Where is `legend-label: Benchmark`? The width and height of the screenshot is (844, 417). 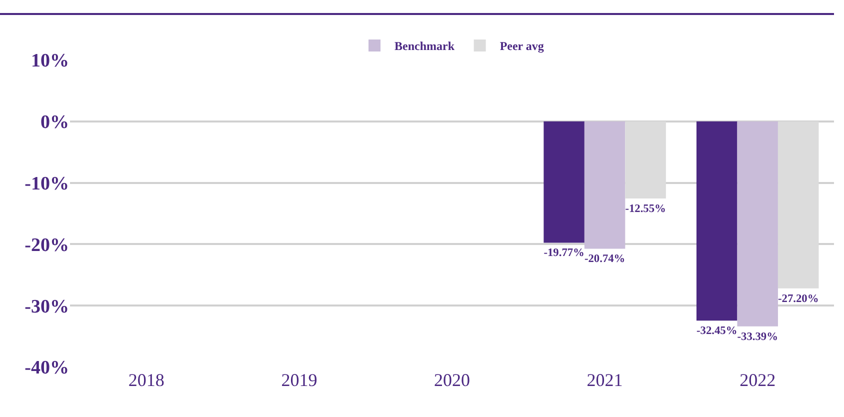
legend-label: Benchmark is located at coordinates (424, 46).